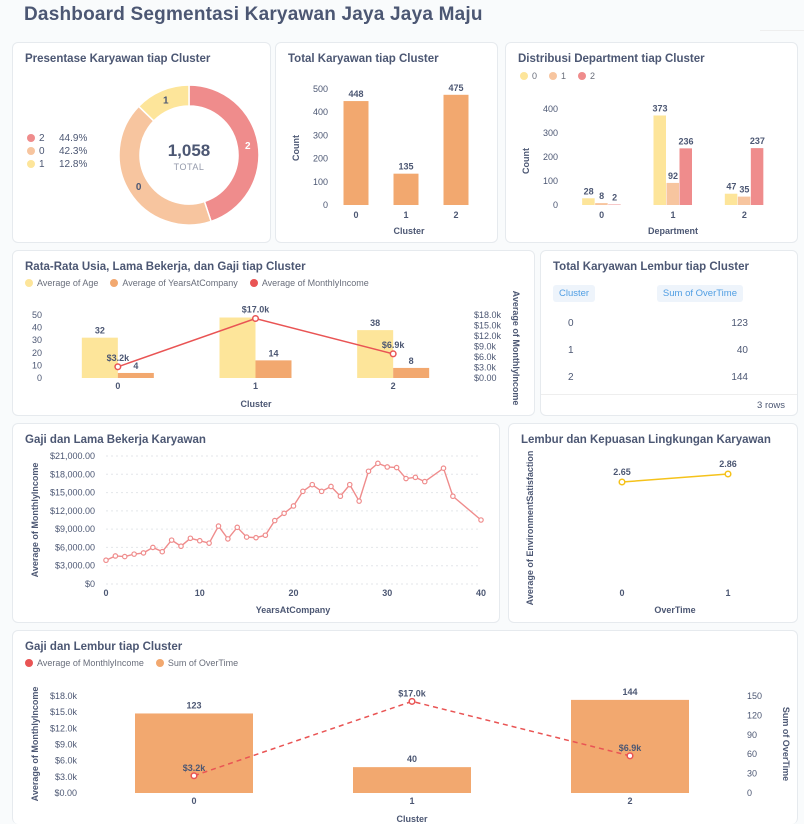 The height and width of the screenshot is (824, 804). I want to click on bar-series-age, so click(375, 354).